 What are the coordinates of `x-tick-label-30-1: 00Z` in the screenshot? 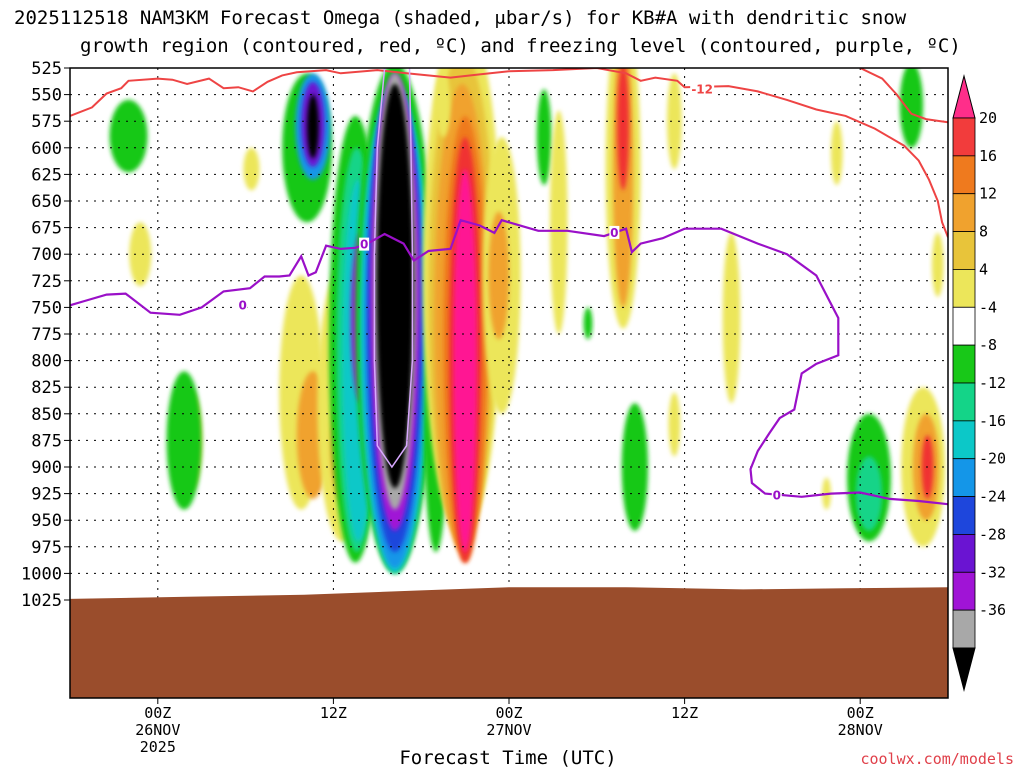 It's located at (508, 713).